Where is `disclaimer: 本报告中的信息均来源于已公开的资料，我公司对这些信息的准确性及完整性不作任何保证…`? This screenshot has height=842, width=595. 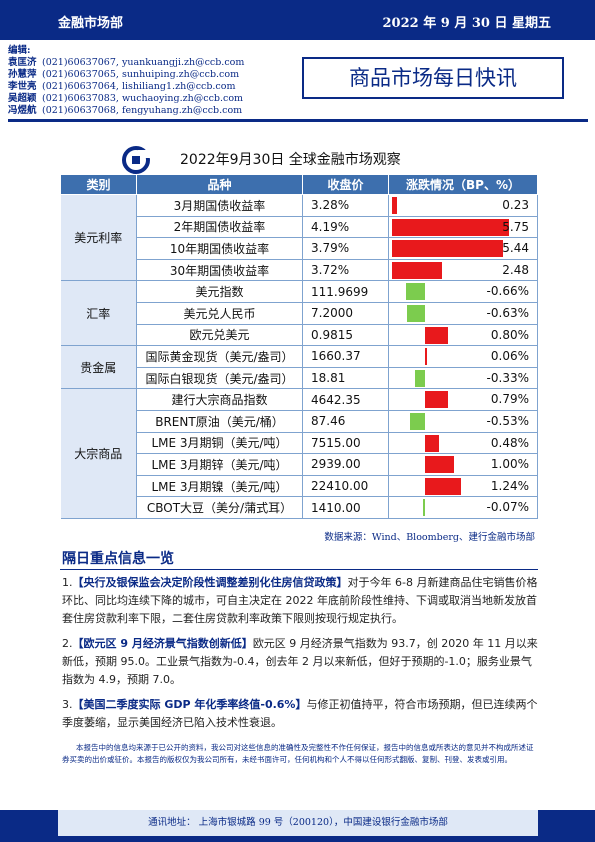
disclaimer: 本报告中的信息均来源于已公开的资料，我公司对这些信息的准确性及完整性不作任何保证… is located at coordinates (298, 753).